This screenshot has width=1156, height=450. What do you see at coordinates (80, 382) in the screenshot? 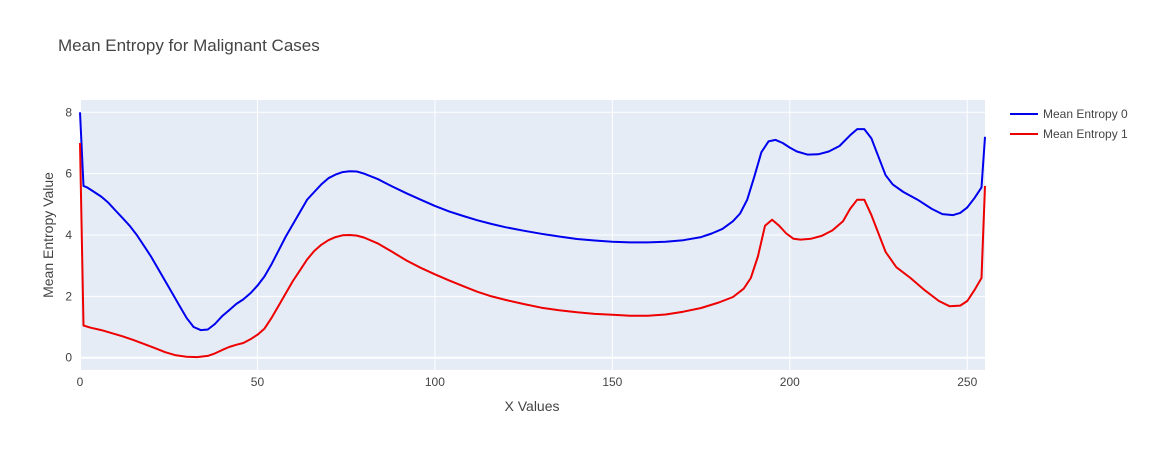
I see `x-tick-label: 0` at bounding box center [80, 382].